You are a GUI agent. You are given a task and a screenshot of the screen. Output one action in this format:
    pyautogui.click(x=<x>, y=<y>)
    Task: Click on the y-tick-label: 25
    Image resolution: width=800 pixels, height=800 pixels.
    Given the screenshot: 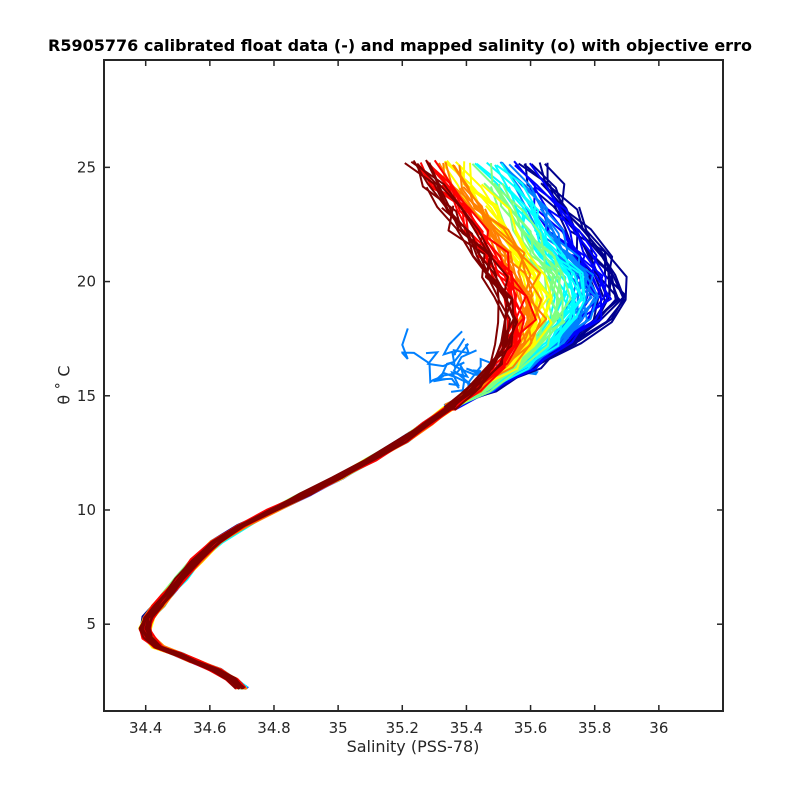 What is the action you would take?
    pyautogui.click(x=86, y=167)
    